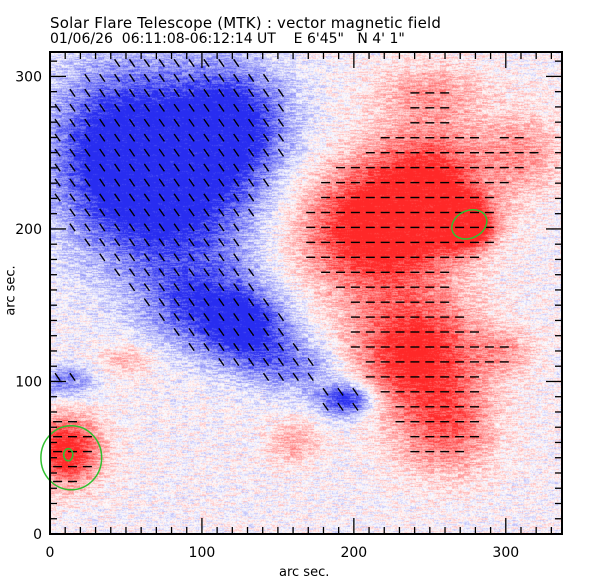  Describe the element at coordinates (50, 553) in the screenshot. I see `x-tick-label: 0` at that location.